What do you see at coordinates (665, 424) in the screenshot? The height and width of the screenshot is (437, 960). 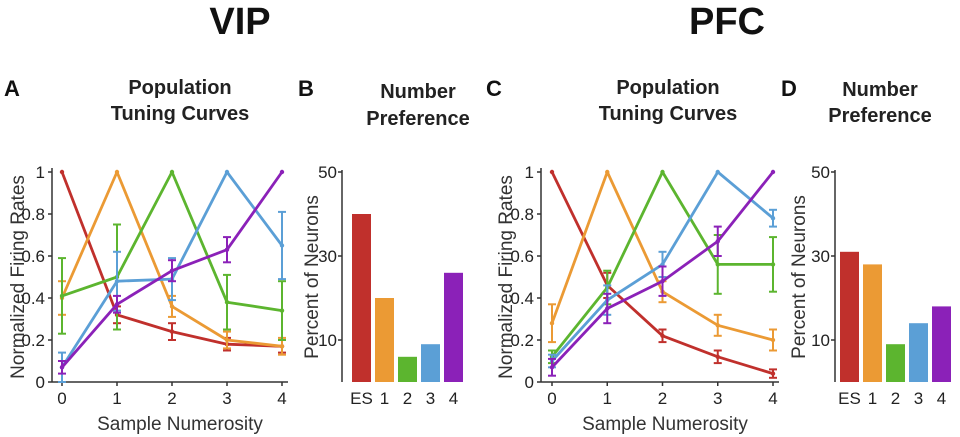 I see `panel-c-xlabel: Sample Numerosity` at bounding box center [665, 424].